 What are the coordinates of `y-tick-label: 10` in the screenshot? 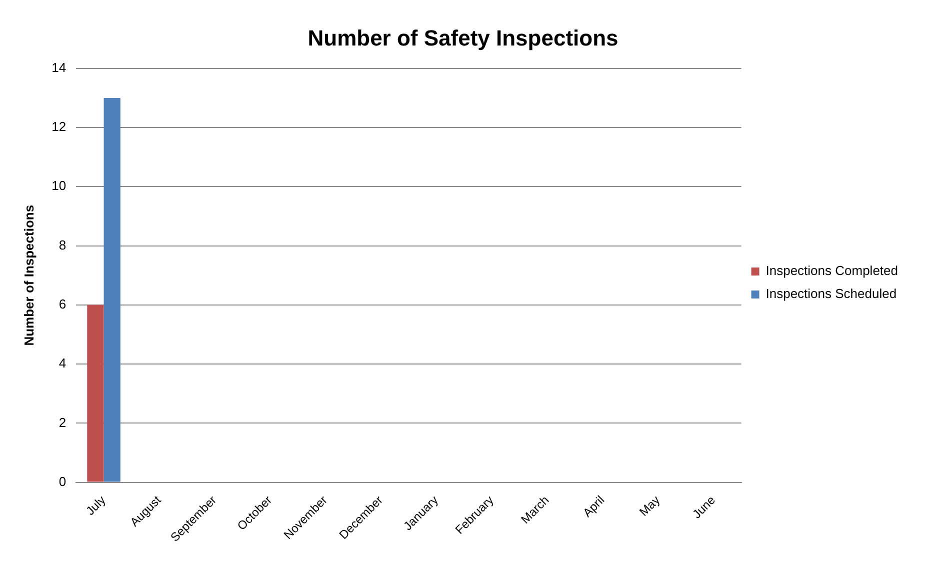 It's located at (59, 186).